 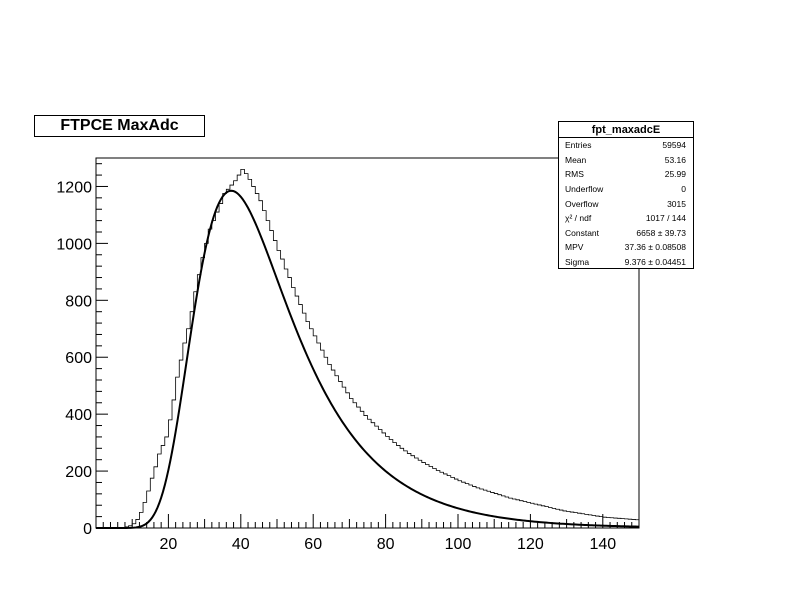 I want to click on chart-title: FTPCE MaxAdc, so click(x=119, y=126).